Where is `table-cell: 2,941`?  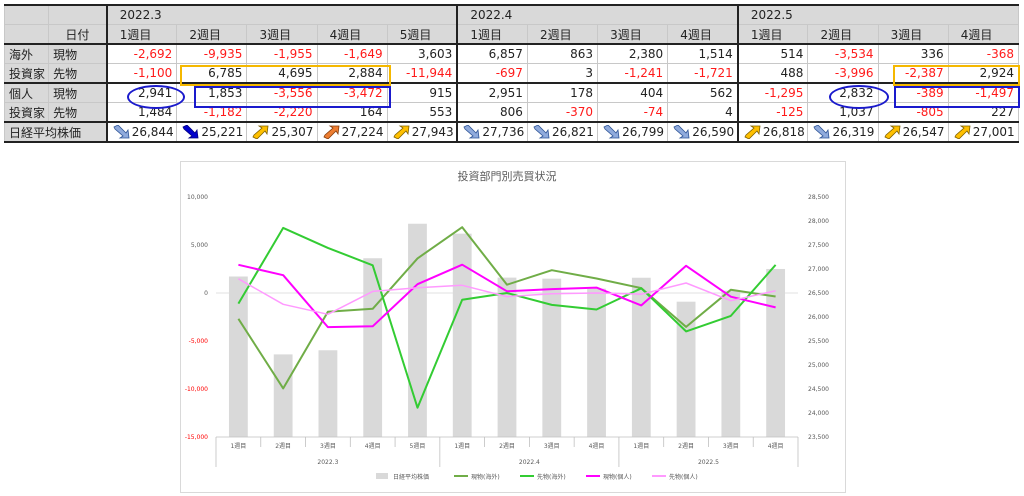 table-cell: 2,941 is located at coordinates (141, 92).